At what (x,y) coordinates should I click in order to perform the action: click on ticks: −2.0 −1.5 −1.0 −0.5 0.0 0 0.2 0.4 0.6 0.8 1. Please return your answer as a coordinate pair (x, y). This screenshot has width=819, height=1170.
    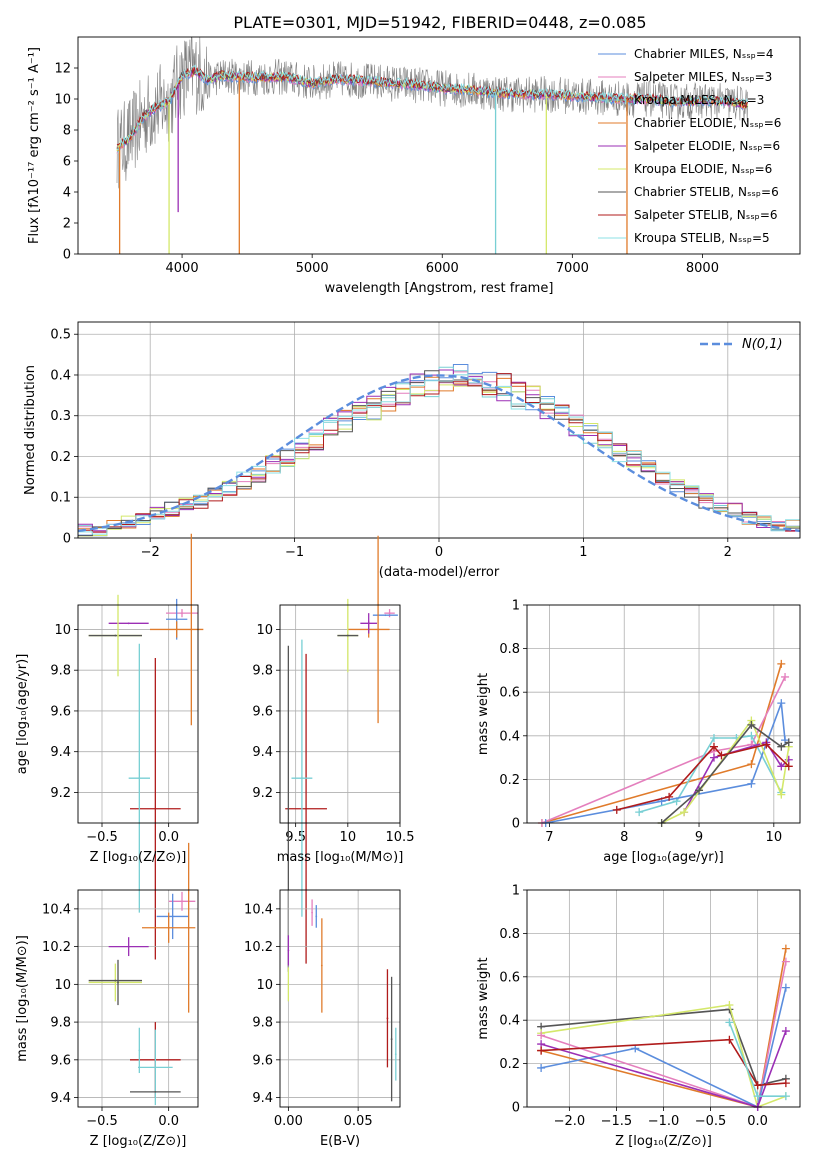
    Looking at the image, I should click on (633, 1007).